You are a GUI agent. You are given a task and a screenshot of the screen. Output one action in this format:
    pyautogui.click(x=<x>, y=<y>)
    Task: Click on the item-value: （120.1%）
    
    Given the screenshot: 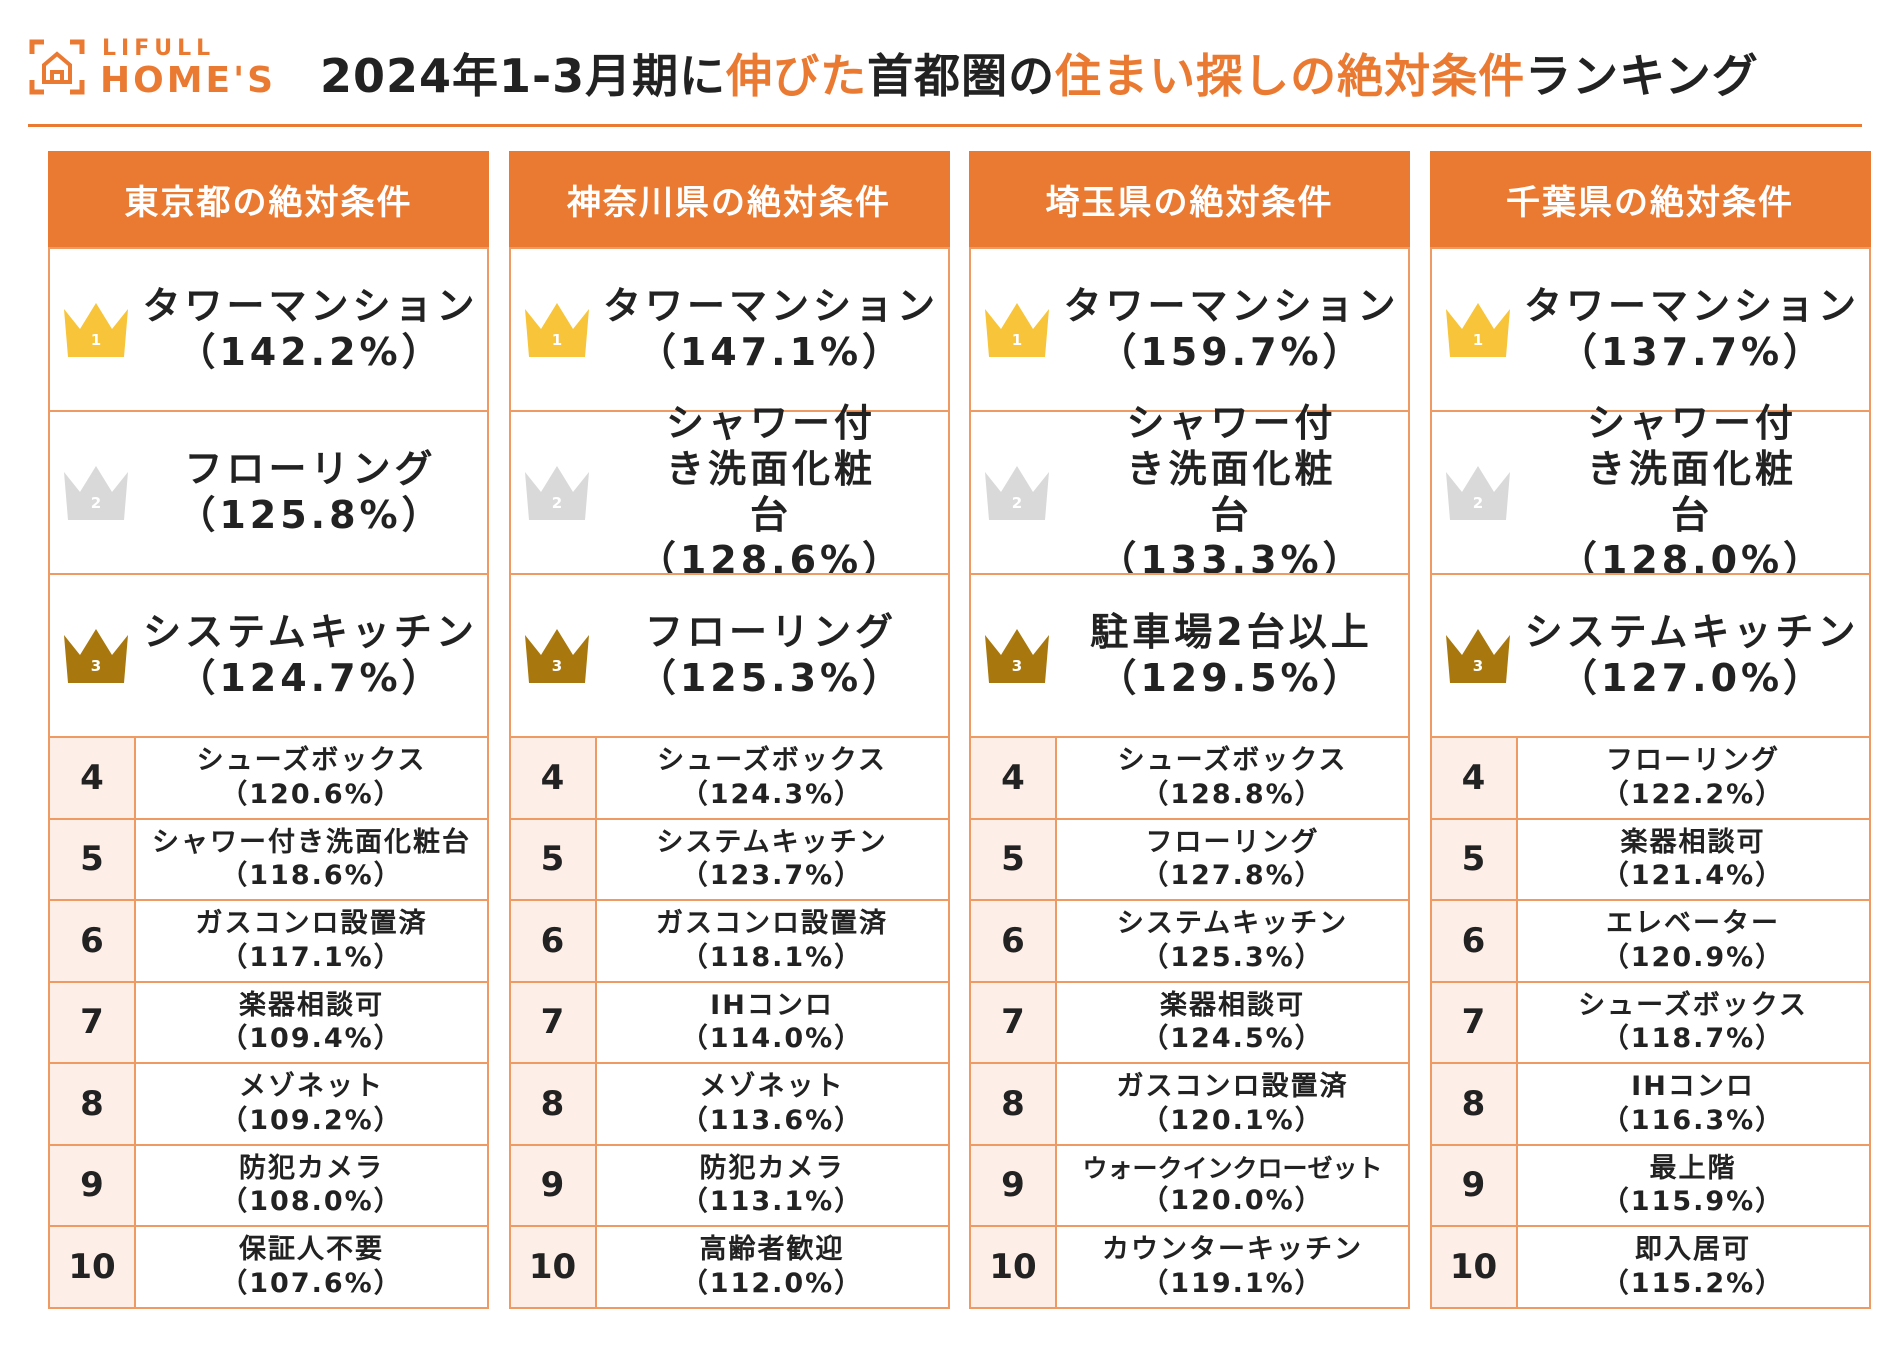 What is the action you would take?
    pyautogui.click(x=1232, y=1120)
    